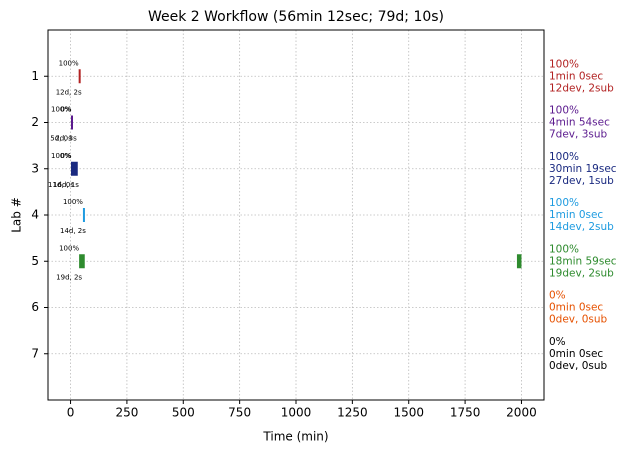 Image resolution: width=630 pixels, height=453 pixels. Describe the element at coordinates (66, 139) in the screenshot. I see `count-label: 2d, 3s` at that location.